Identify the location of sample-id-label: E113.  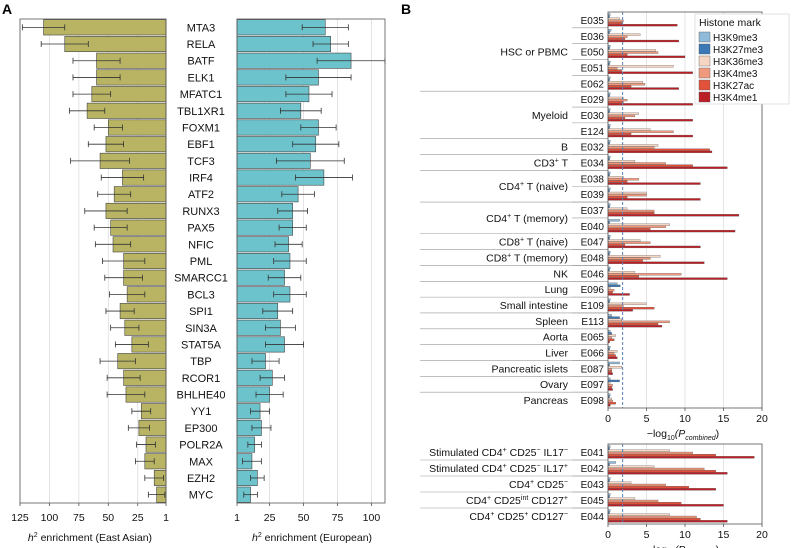
(592, 322).